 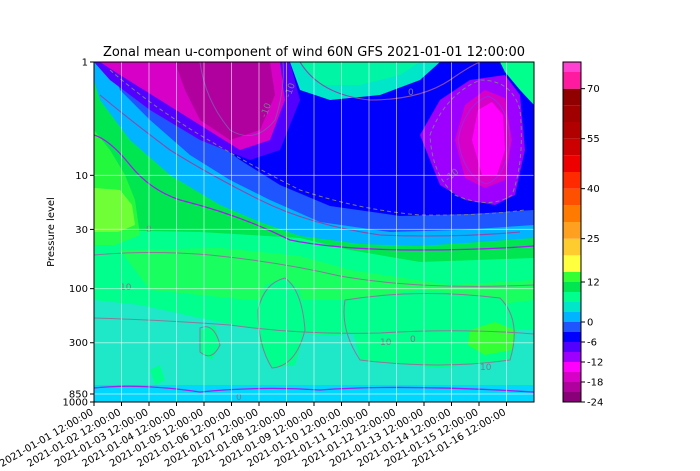 I want to click on top-right-green, so click(x=517, y=83).